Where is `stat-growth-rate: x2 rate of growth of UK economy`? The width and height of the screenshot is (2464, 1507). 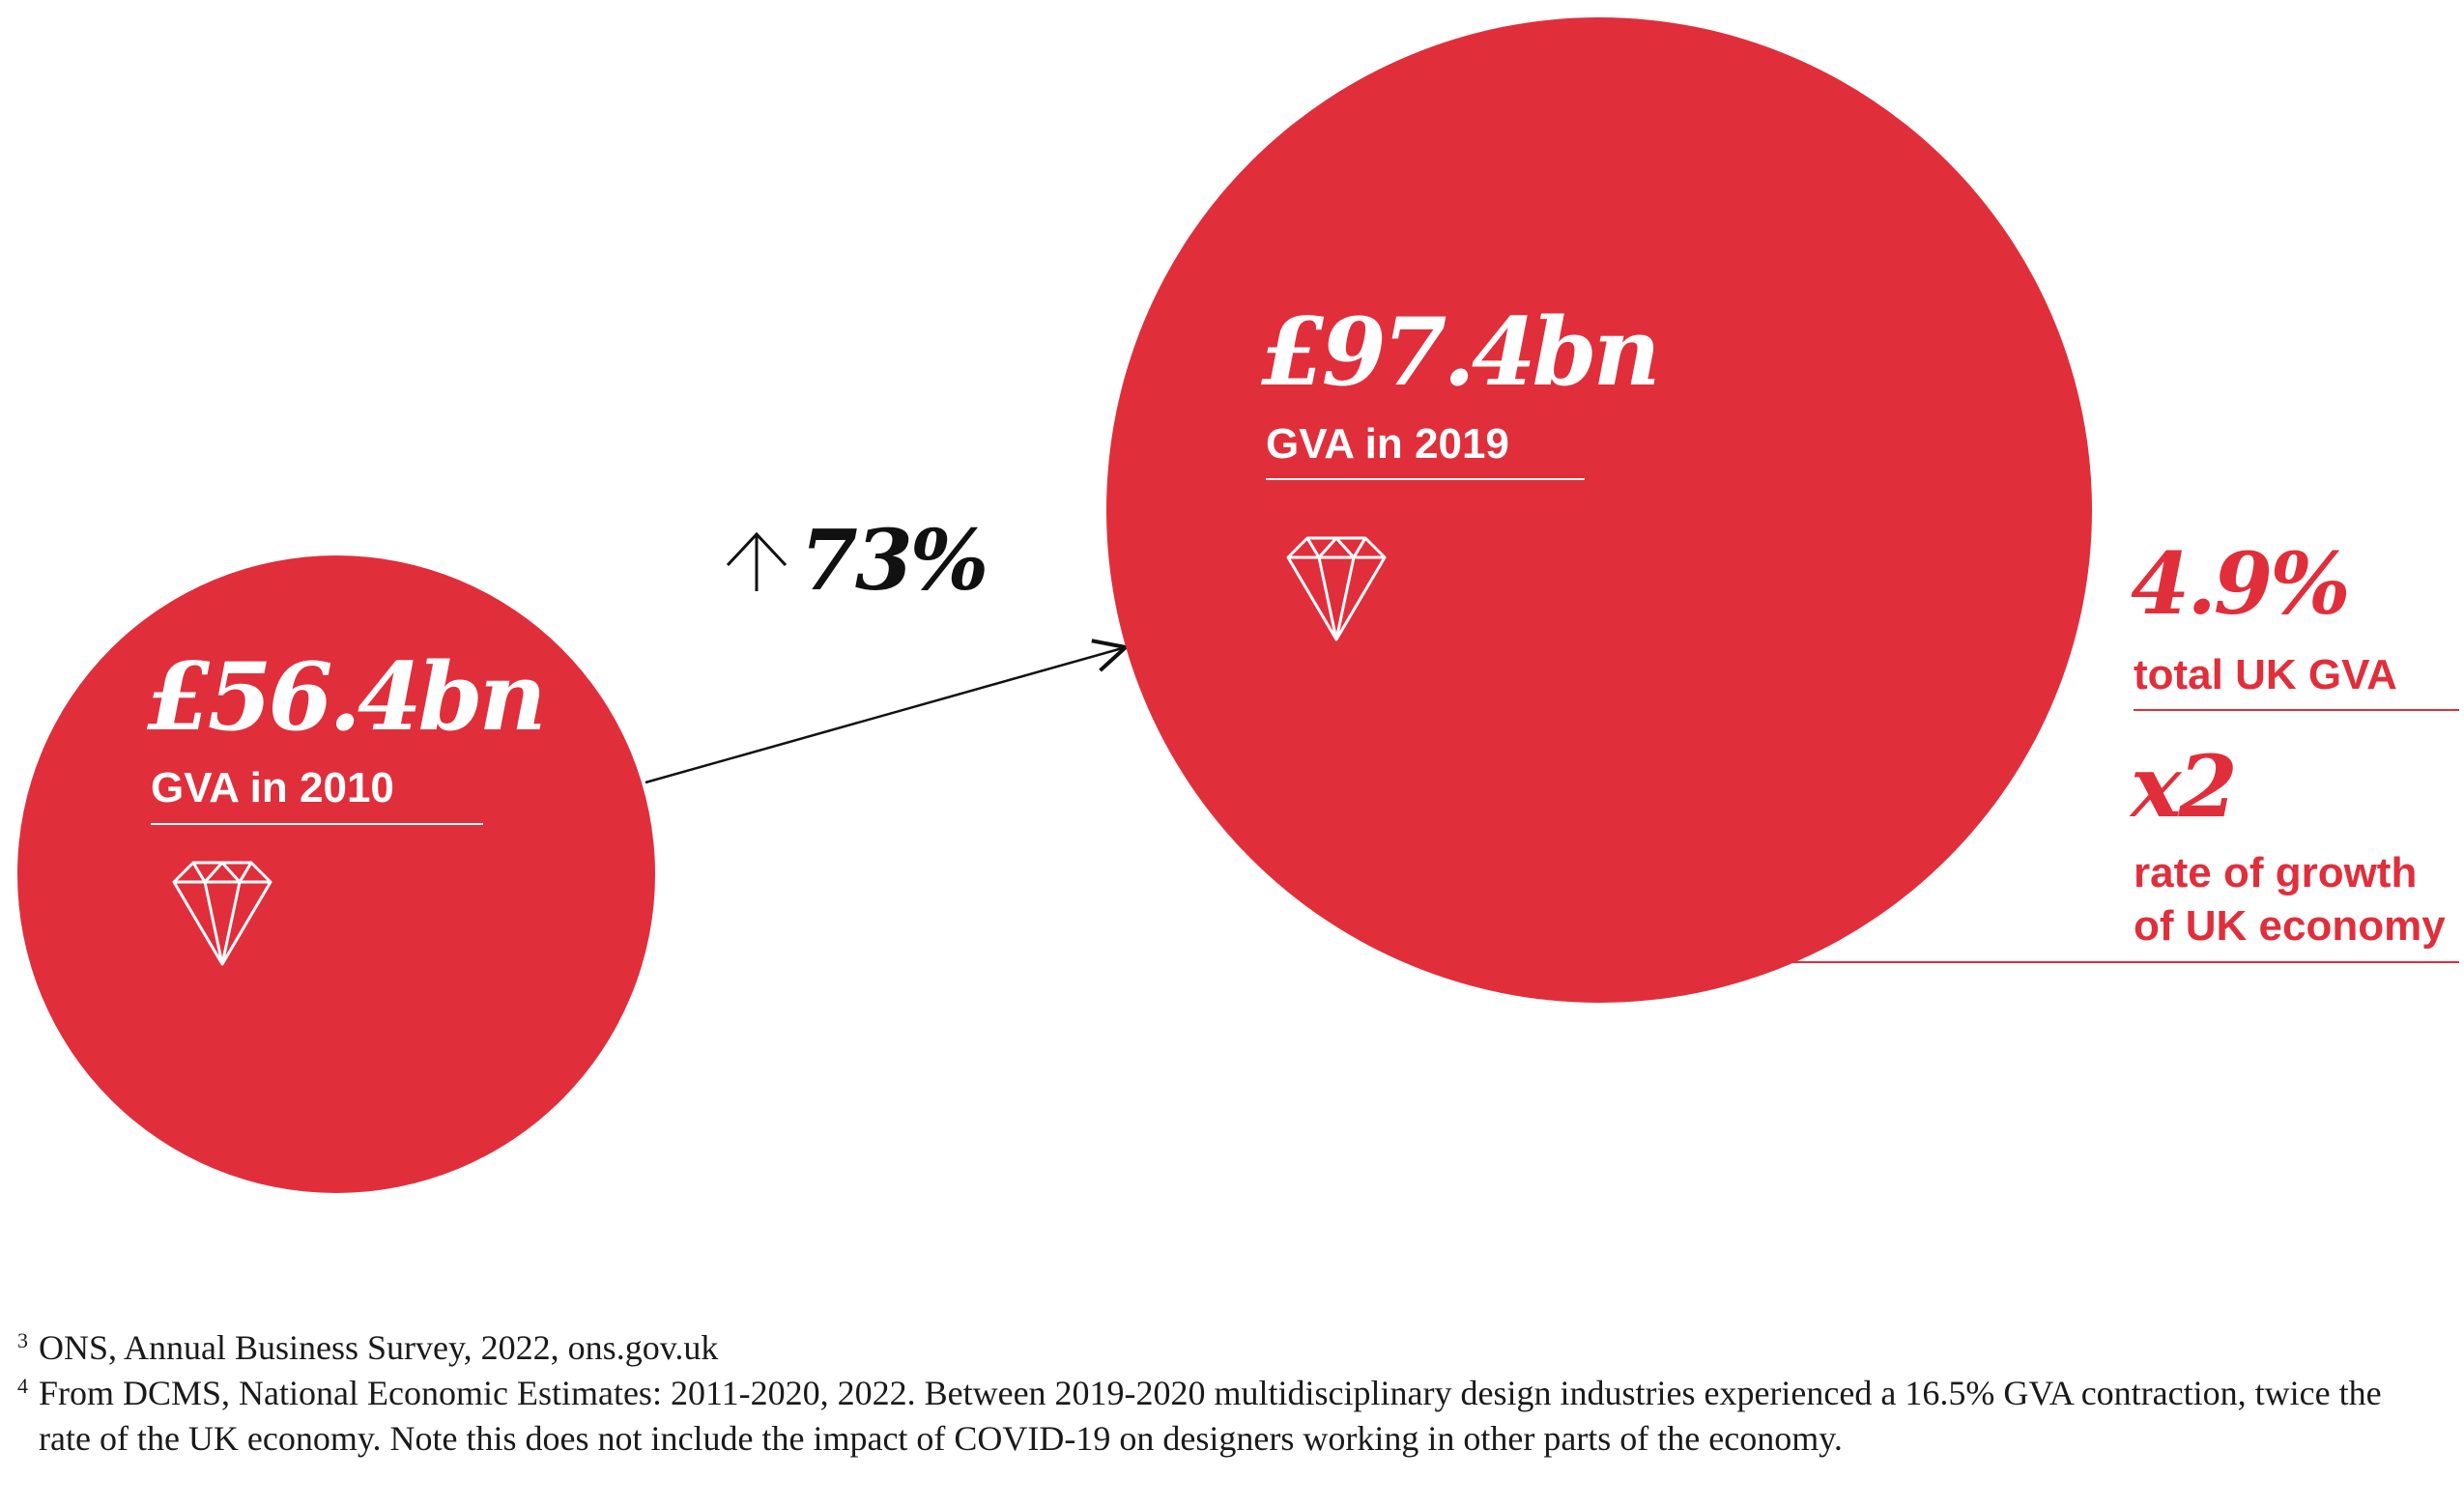
stat-growth-rate: x2 rate of growth of UK economy is located at coordinates (2123, 849).